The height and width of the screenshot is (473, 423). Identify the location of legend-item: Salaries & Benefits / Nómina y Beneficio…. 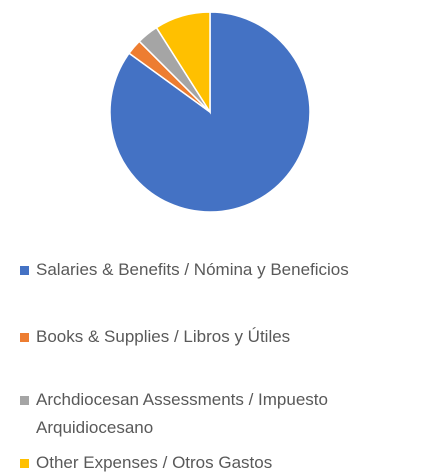
(217, 270).